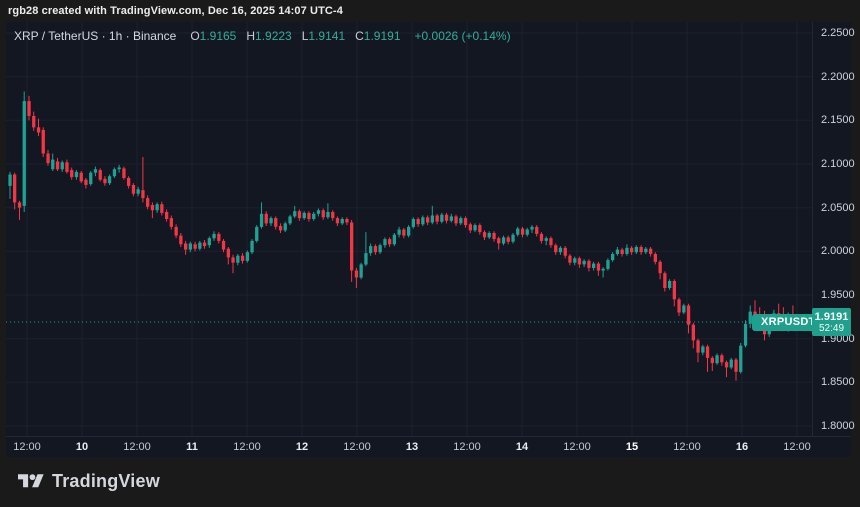  What do you see at coordinates (412, 447) in the screenshot?
I see `time-axis-label: 13` at bounding box center [412, 447].